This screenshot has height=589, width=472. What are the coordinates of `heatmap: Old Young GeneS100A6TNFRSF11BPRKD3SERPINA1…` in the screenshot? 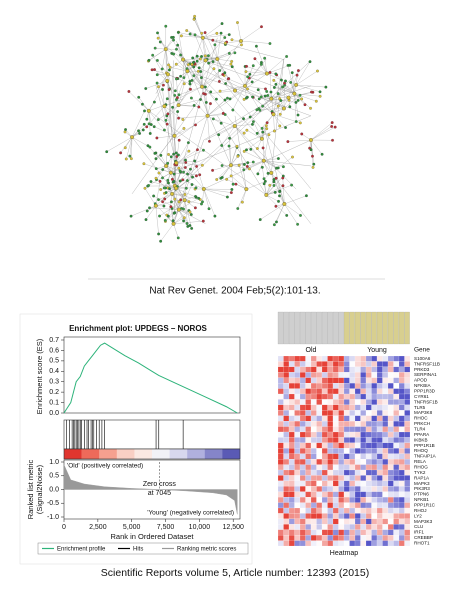 It's located at (358, 434).